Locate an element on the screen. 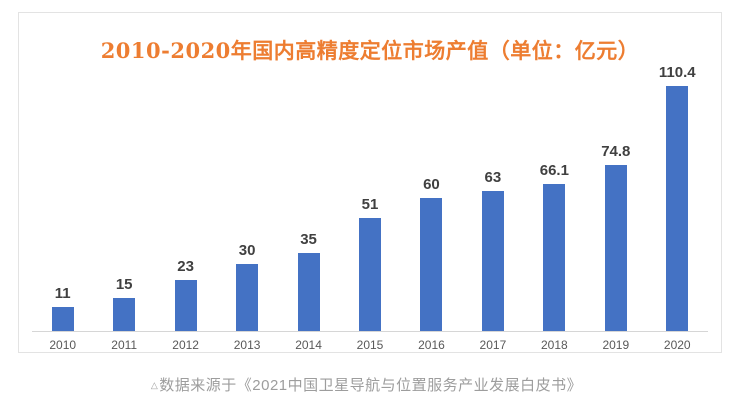 This screenshot has width=733, height=400. bar-value-label: 66.1 is located at coordinates (554, 170).